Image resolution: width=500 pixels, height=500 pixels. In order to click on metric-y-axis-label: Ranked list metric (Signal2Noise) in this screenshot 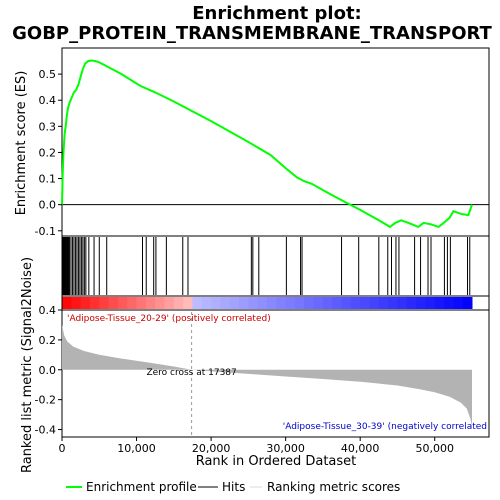, I will do `click(27, 365)`.